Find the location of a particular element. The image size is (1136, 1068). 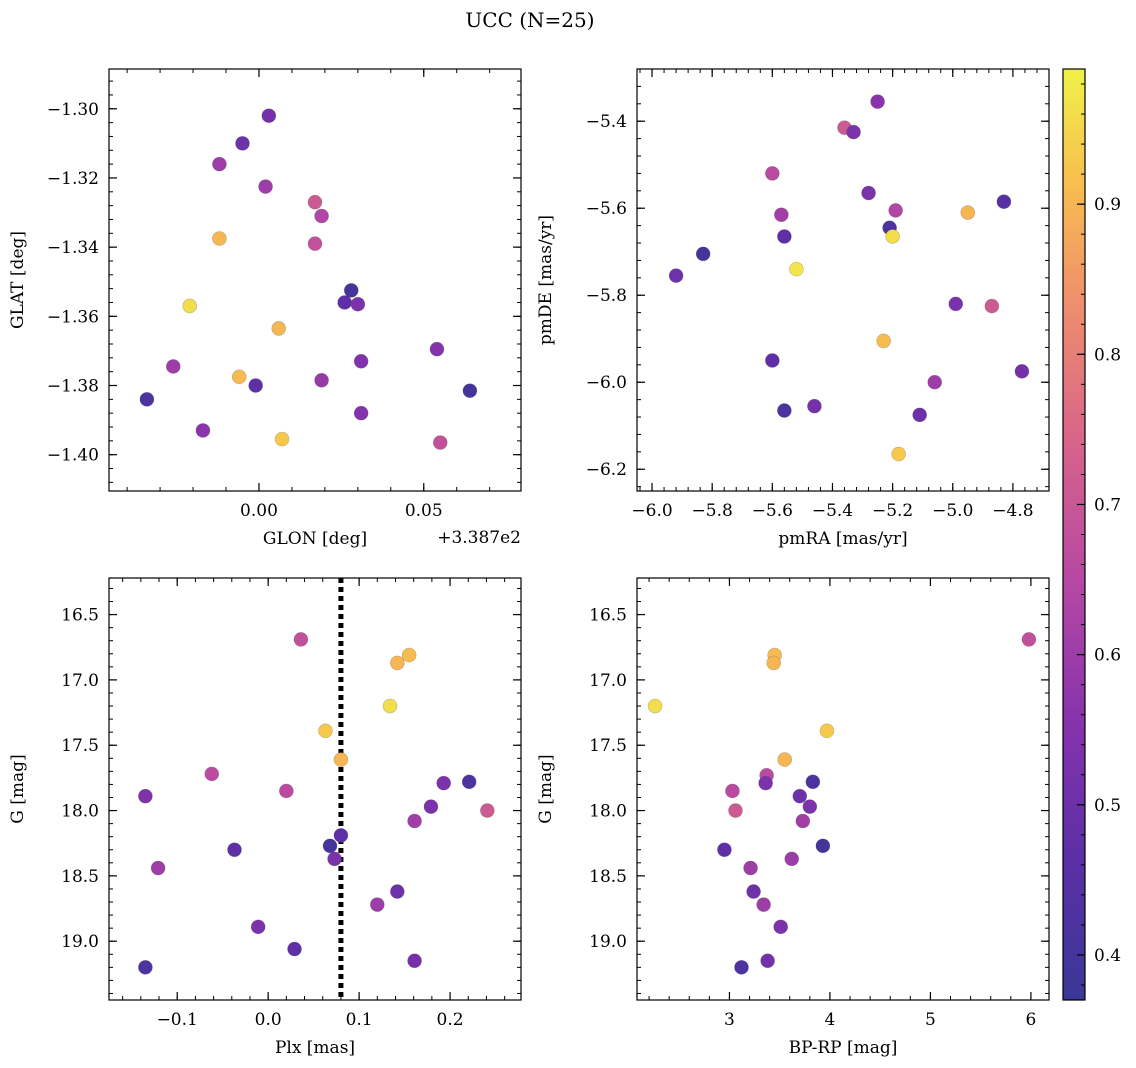

x-tick-label: 0.00 is located at coordinates (259, 511).